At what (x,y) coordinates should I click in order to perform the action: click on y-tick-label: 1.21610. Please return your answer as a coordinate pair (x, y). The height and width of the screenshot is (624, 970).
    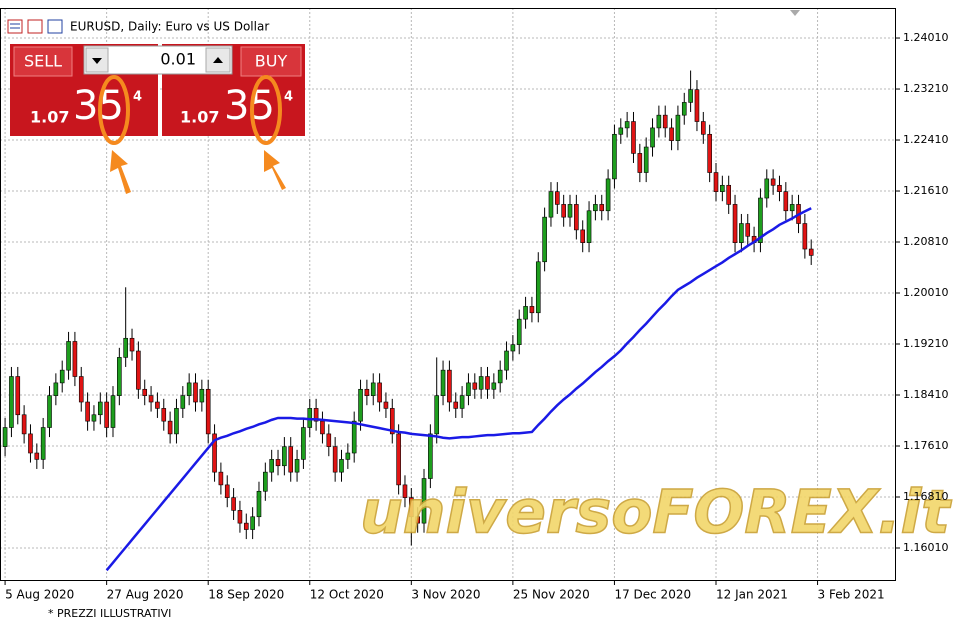
    Looking at the image, I should click on (926, 190).